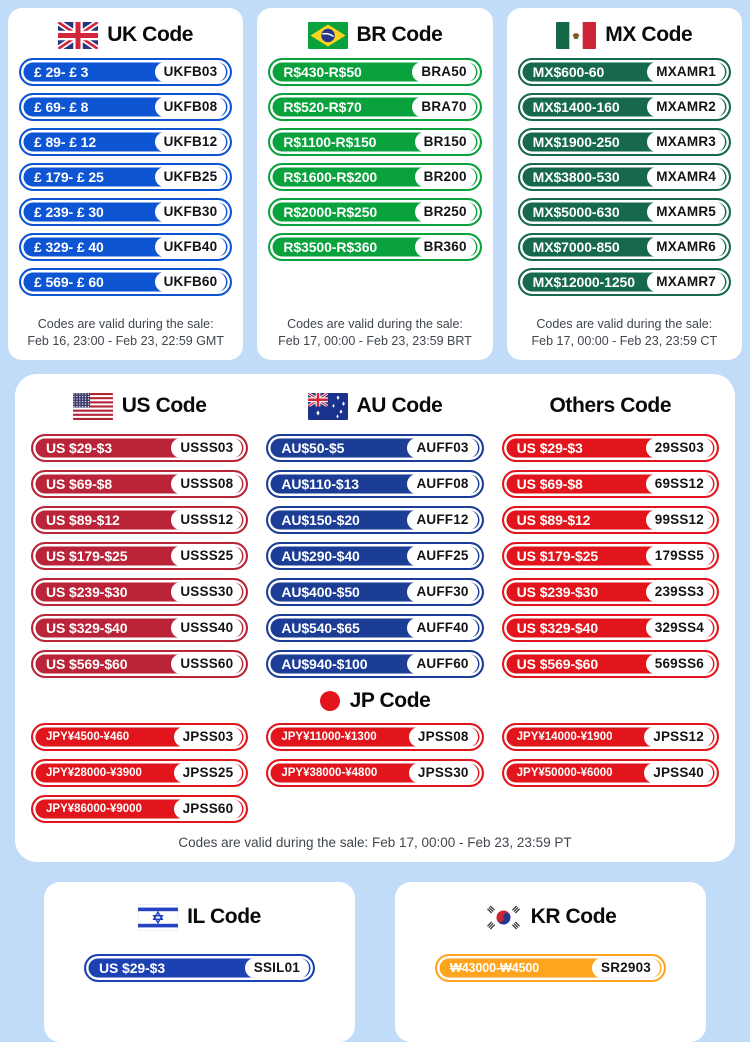 Image resolution: width=750 pixels, height=1042 pixels. Describe the element at coordinates (624, 247) in the screenshot. I see `coupon-pill: MX$7000-850 MXAMR6` at that location.